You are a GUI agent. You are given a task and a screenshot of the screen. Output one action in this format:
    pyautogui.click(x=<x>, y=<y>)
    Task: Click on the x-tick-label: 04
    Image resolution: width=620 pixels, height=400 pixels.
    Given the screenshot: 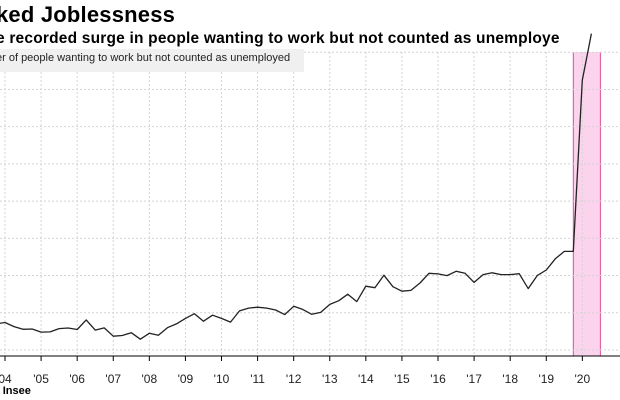 What is the action you would take?
    pyautogui.click(x=6, y=379)
    